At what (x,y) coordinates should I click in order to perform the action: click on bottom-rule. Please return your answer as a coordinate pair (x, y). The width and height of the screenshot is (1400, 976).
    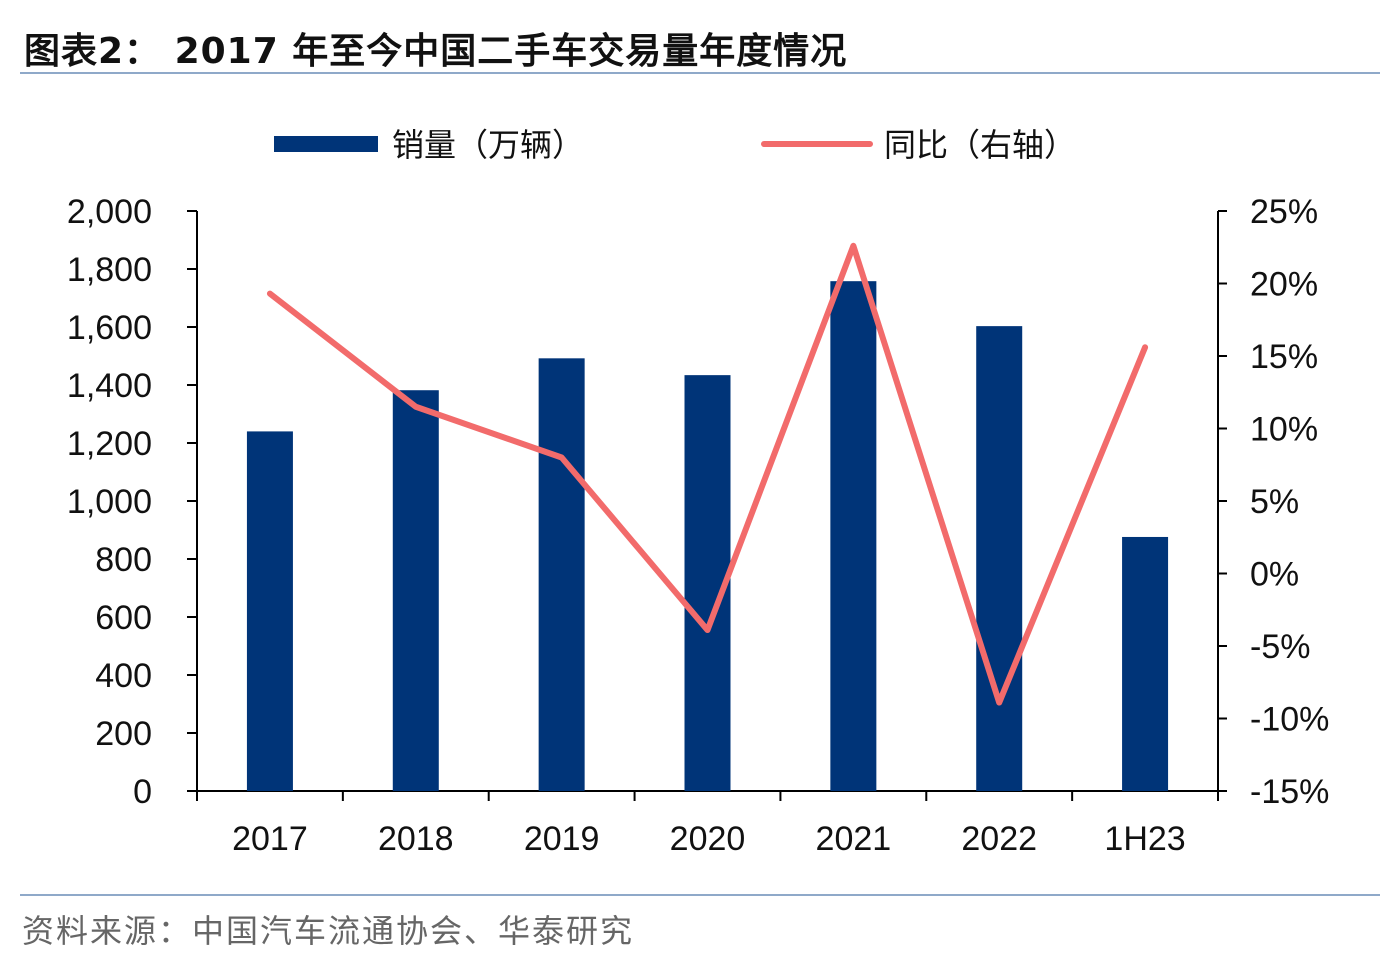
    Looking at the image, I should click on (700, 895).